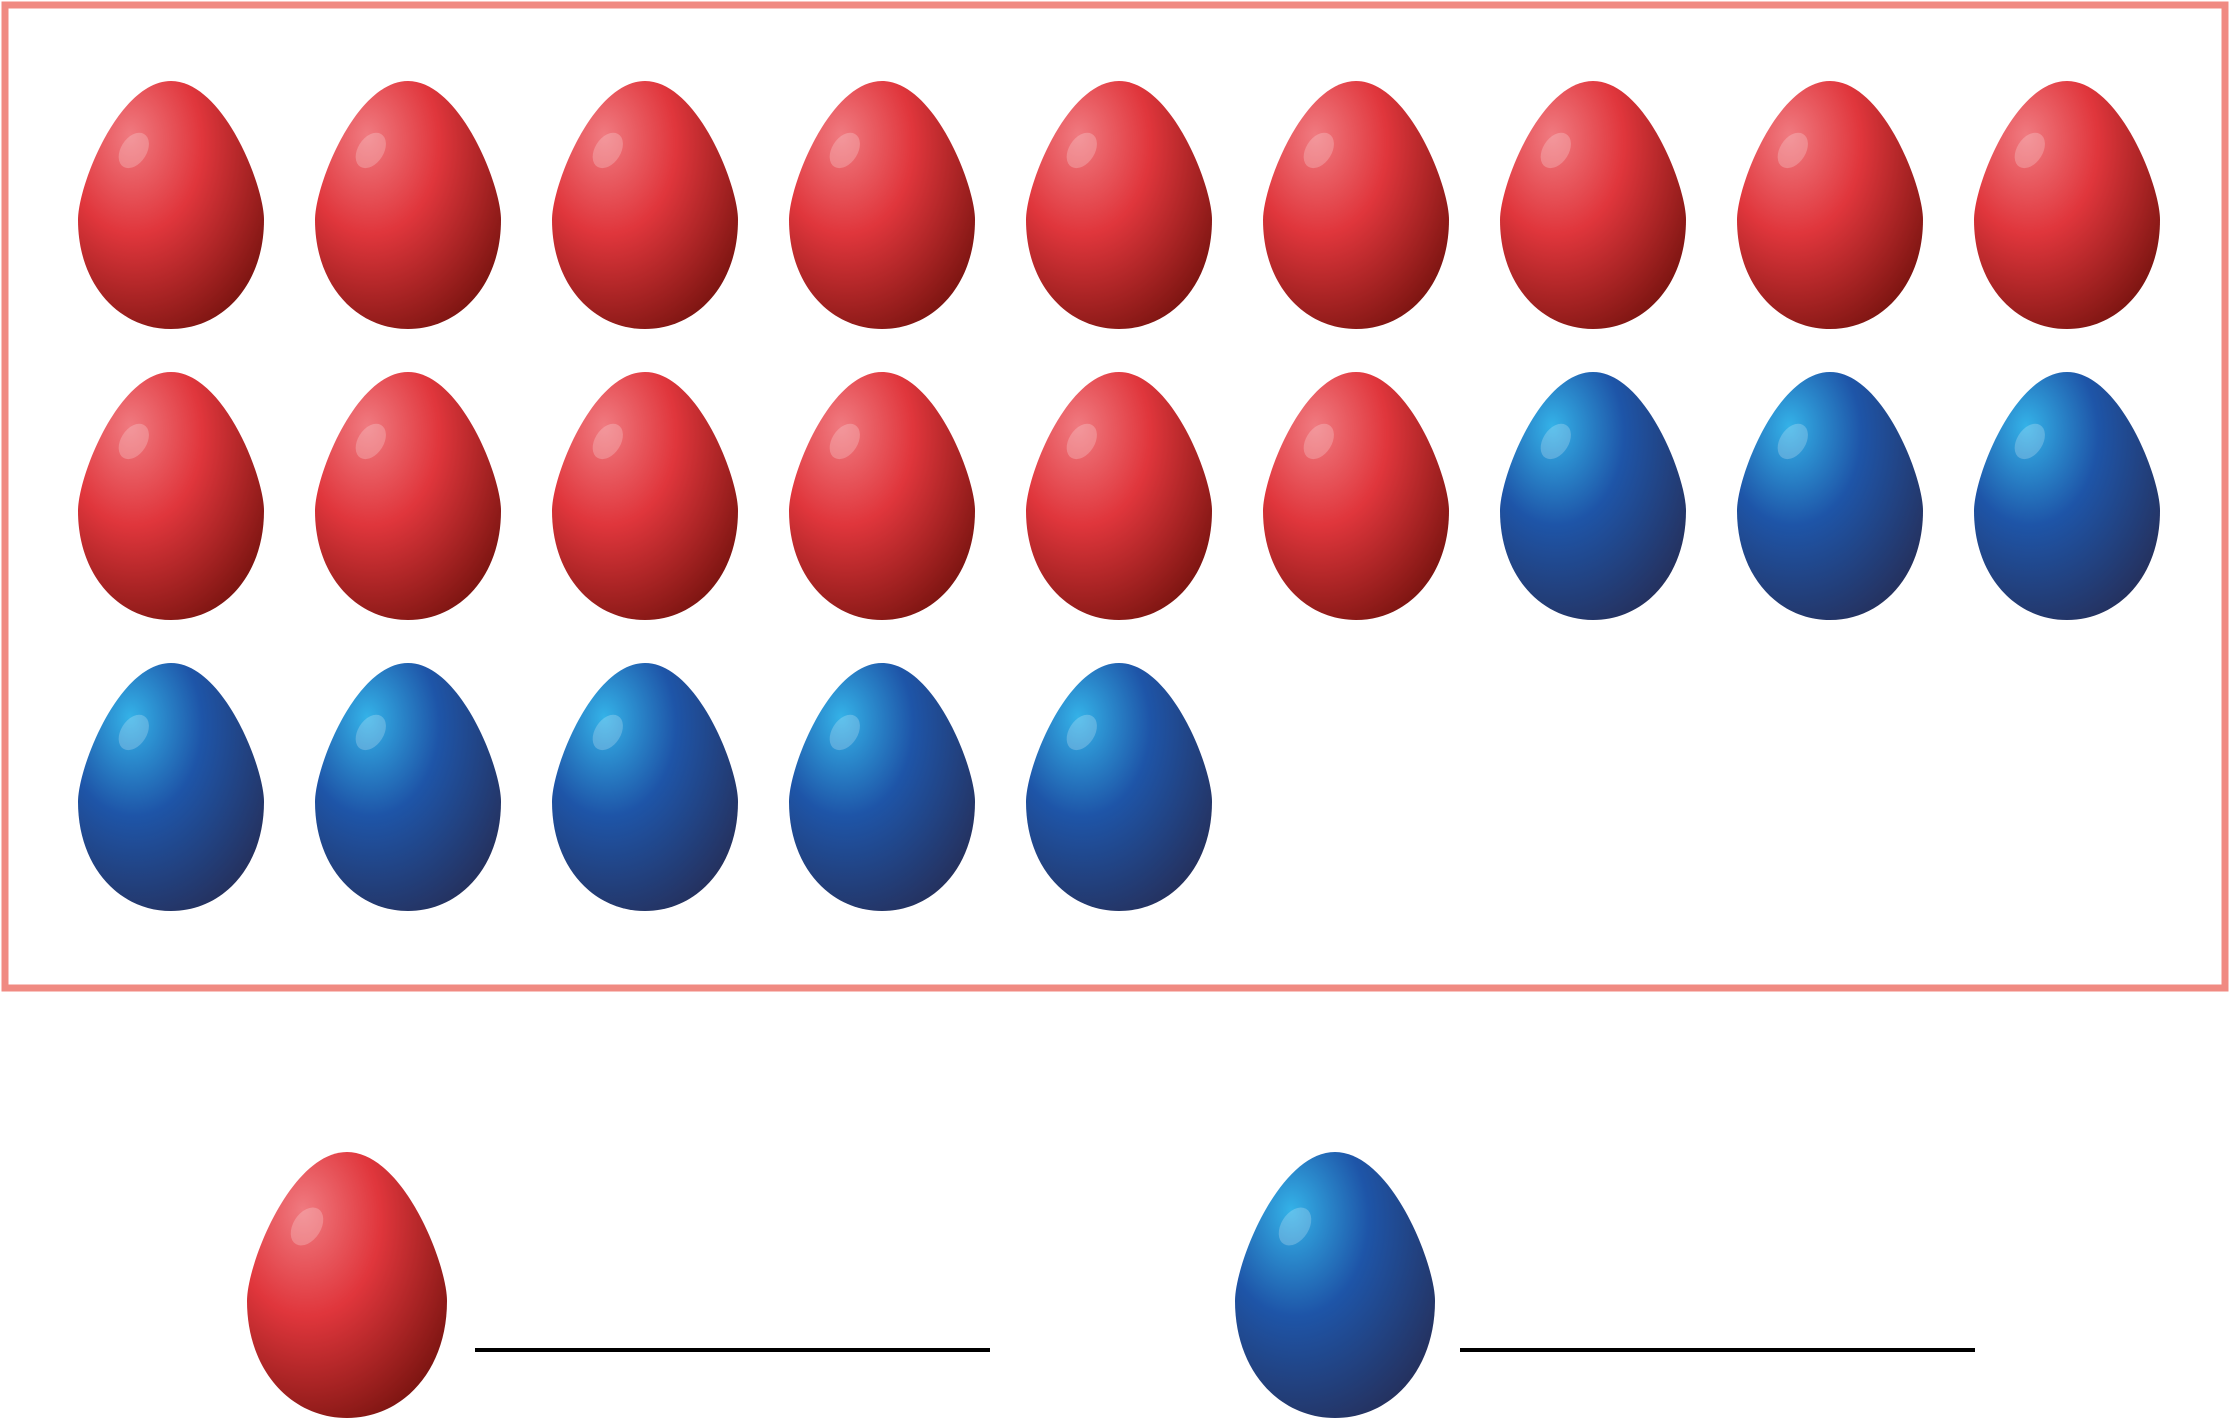  I want to click on red-egg-key, so click(347, 1285).